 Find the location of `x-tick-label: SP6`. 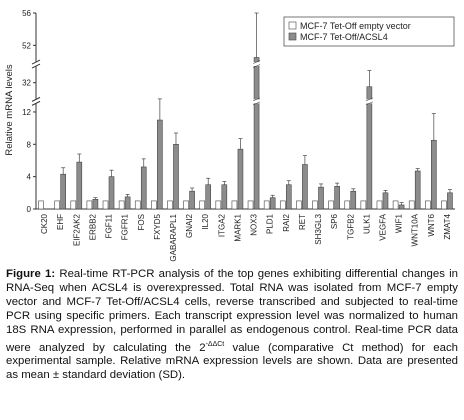

x-tick-label: SP6 is located at coordinates (334, 221).